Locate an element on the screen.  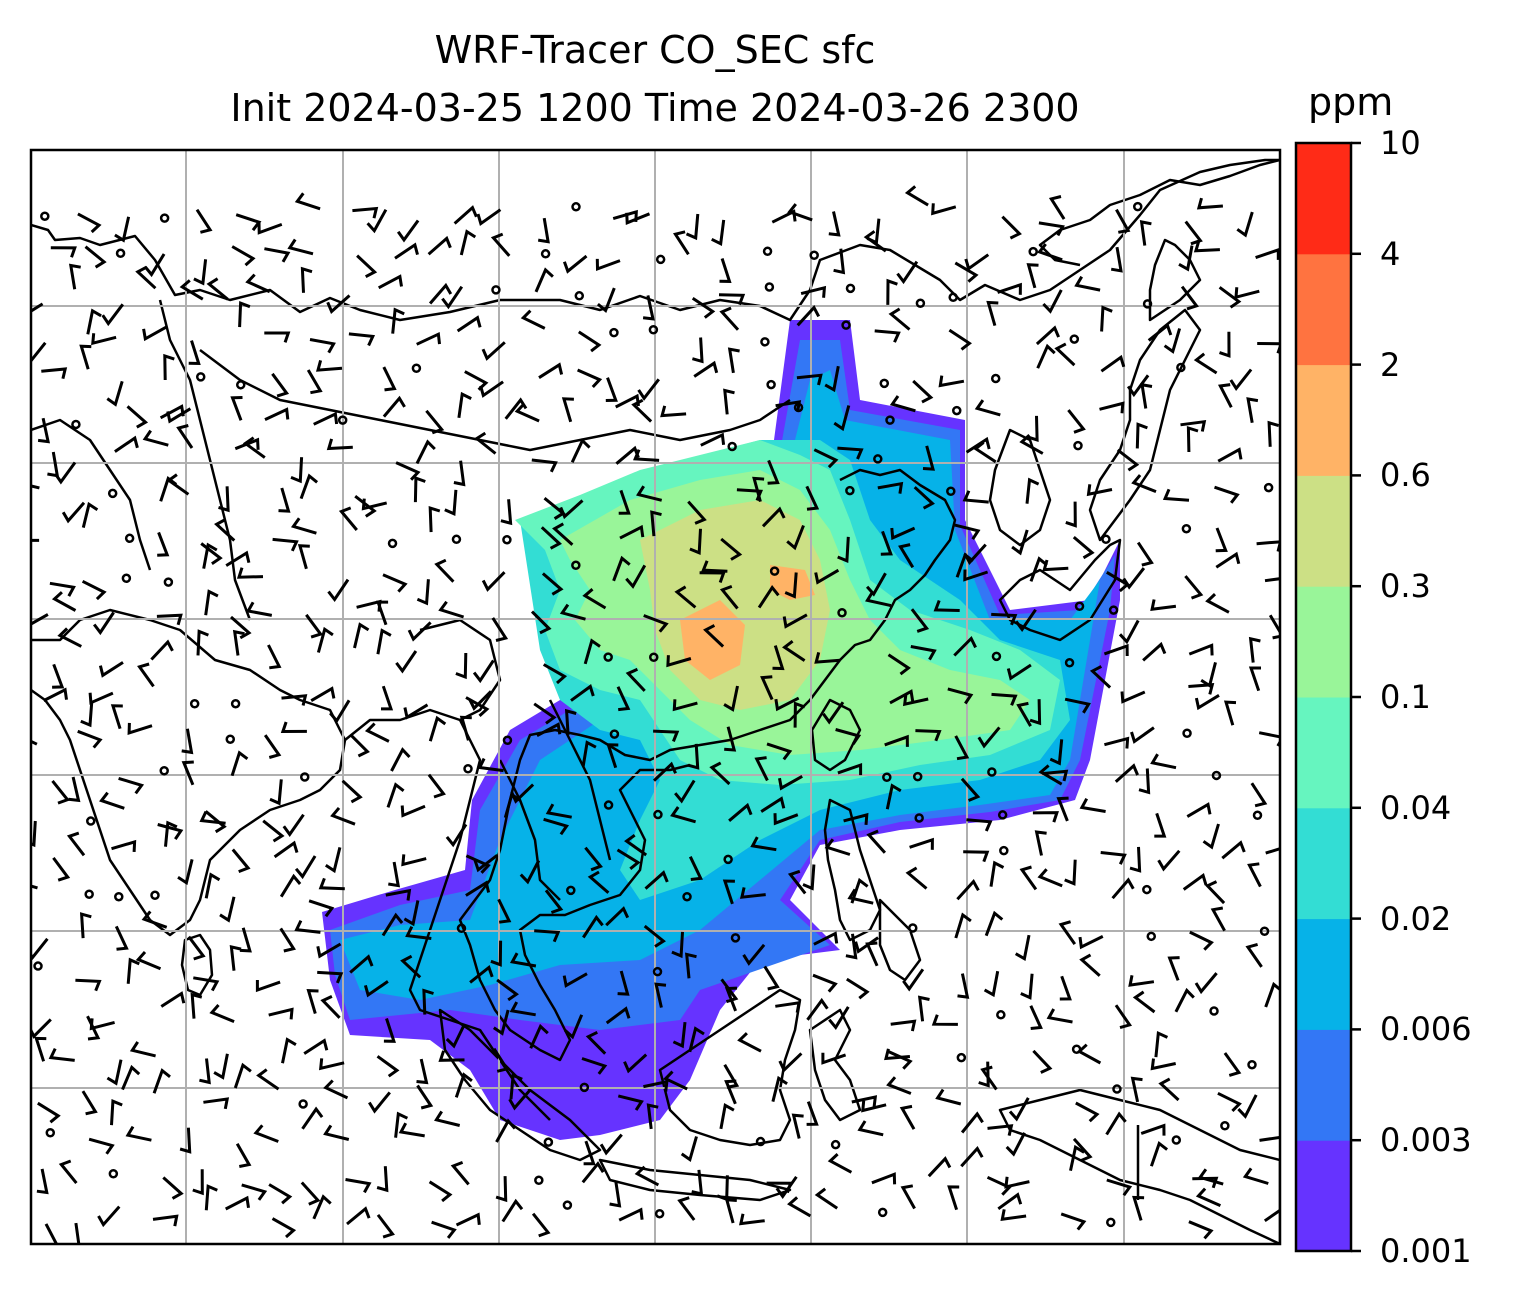
colorbar-tick-label: 0.3 is located at coordinates (1405, 586).